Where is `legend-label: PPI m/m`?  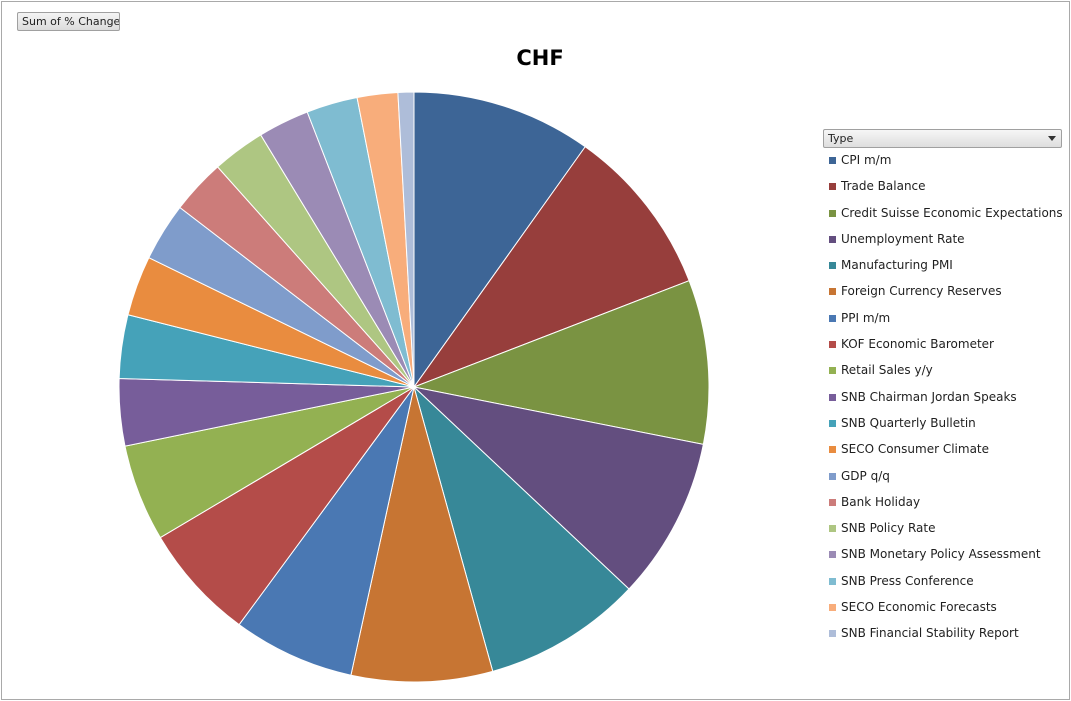 legend-label: PPI m/m is located at coordinates (866, 317).